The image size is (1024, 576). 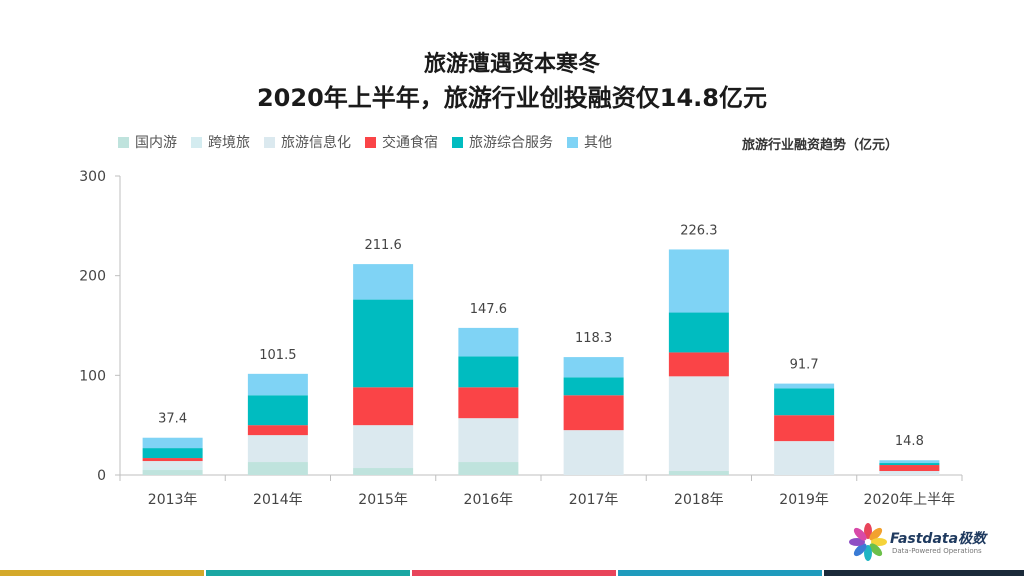 I want to click on legend-item: 交通食宿, so click(x=401, y=142).